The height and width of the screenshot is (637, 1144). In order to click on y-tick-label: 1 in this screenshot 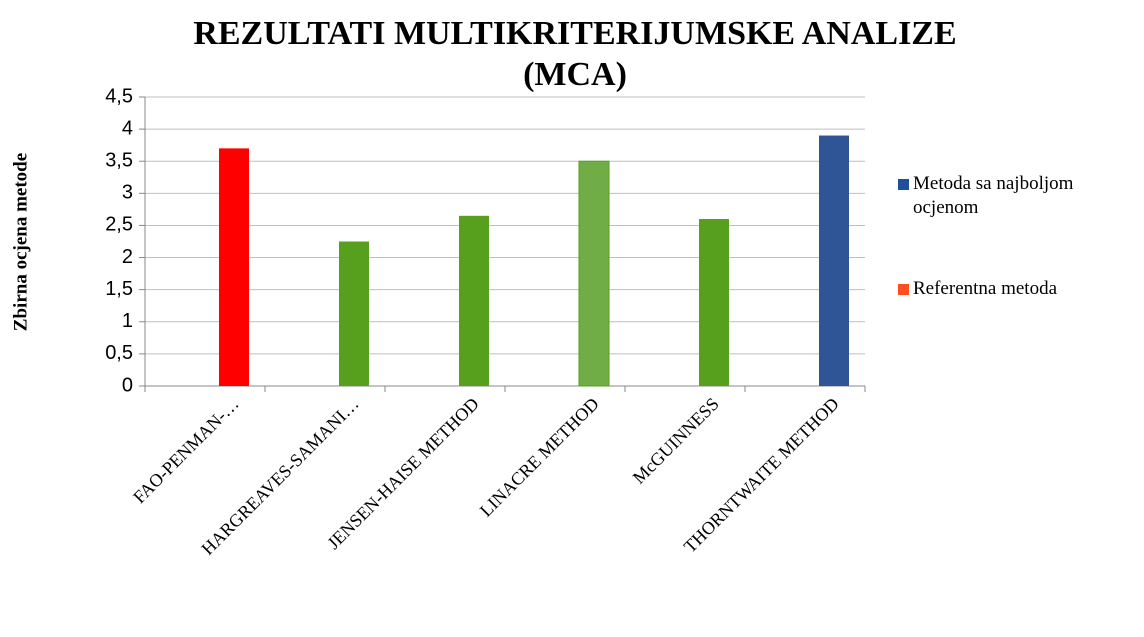, I will do `click(127, 321)`.